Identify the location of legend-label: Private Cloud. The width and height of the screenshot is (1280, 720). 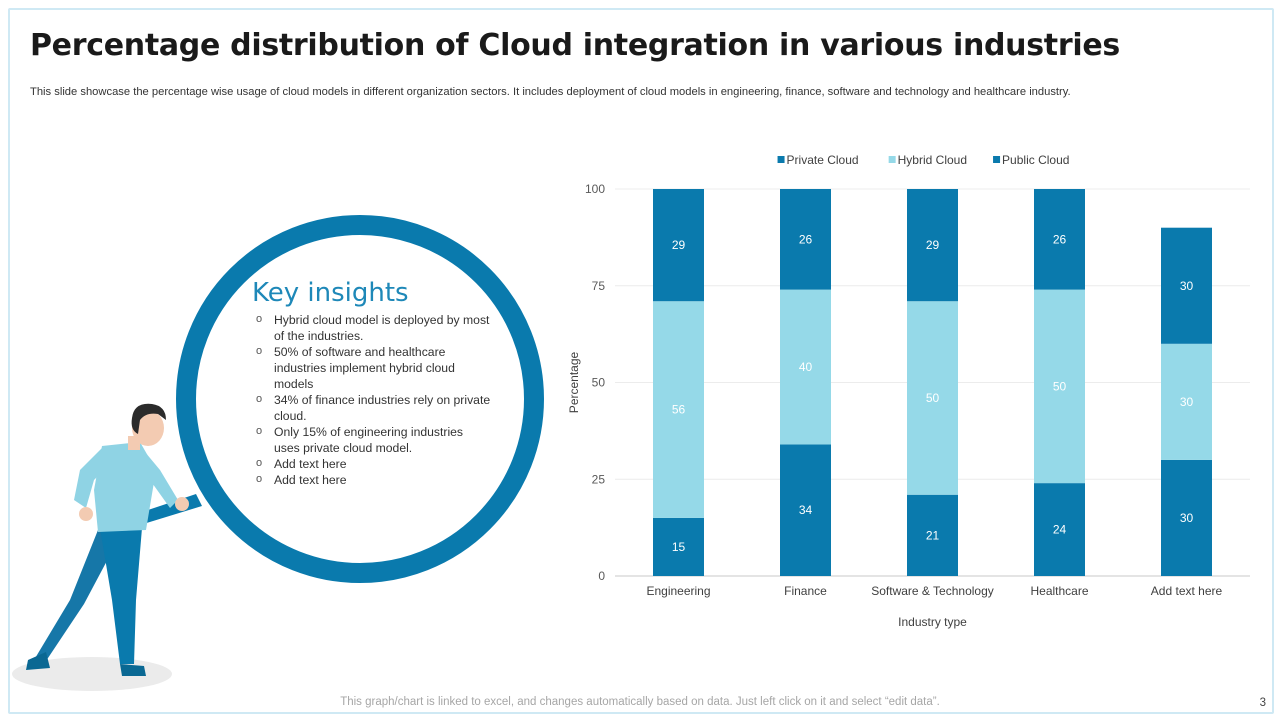
(823, 160).